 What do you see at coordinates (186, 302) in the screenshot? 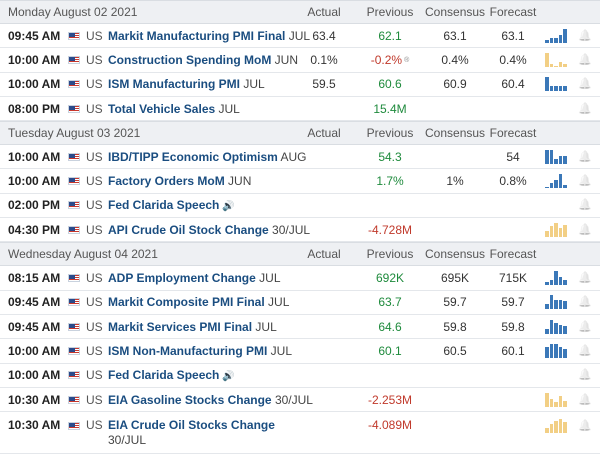
I see `event-name-link: Markit Composite PMI Final` at bounding box center [186, 302].